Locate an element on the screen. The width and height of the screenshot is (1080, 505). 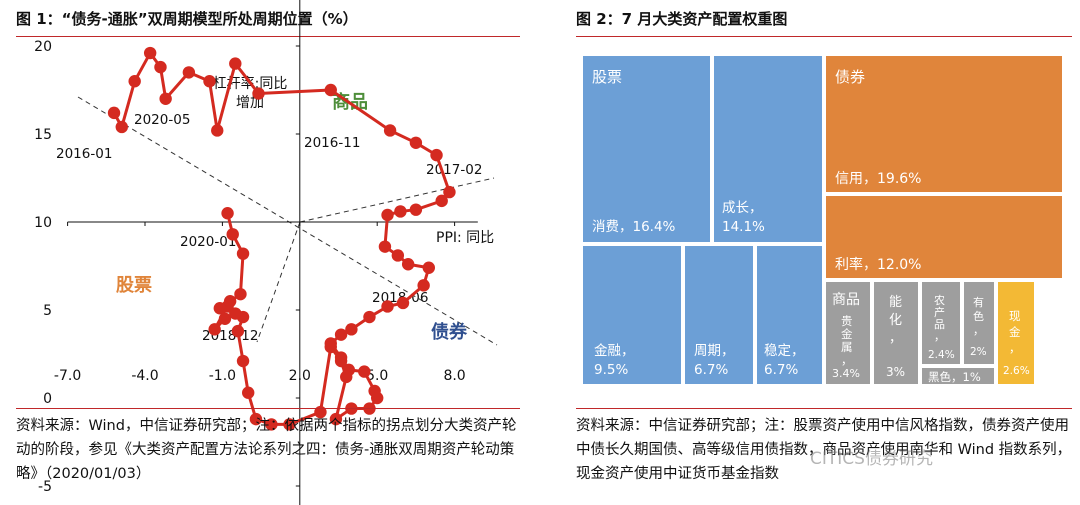
cell-cash is located at coordinates (1016, 333).